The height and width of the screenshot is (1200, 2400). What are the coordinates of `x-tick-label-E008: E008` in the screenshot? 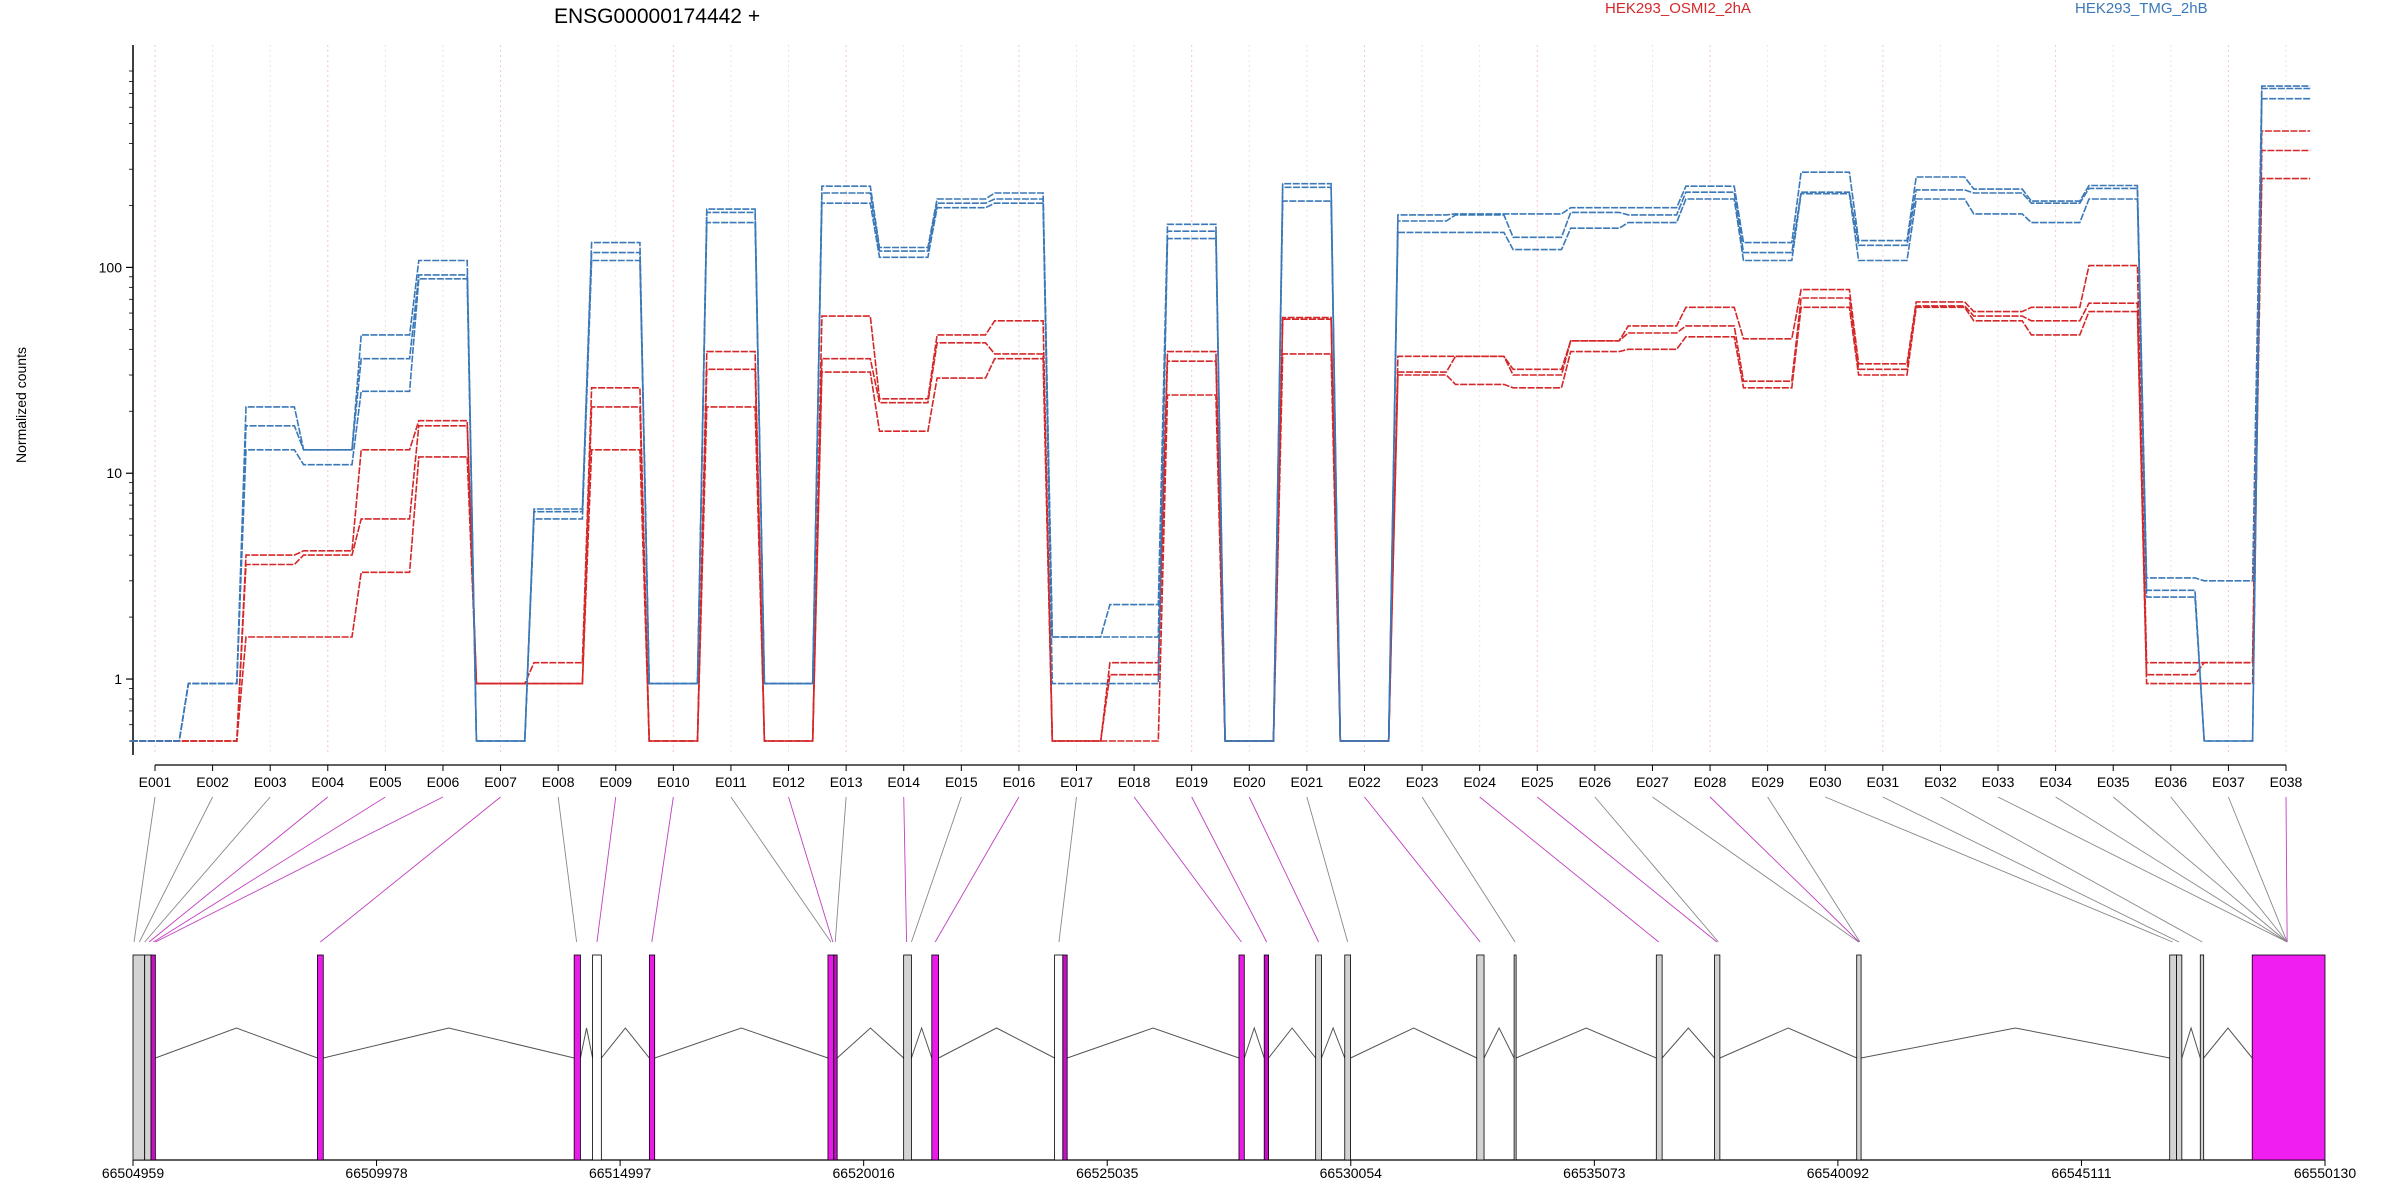 It's located at (558, 782).